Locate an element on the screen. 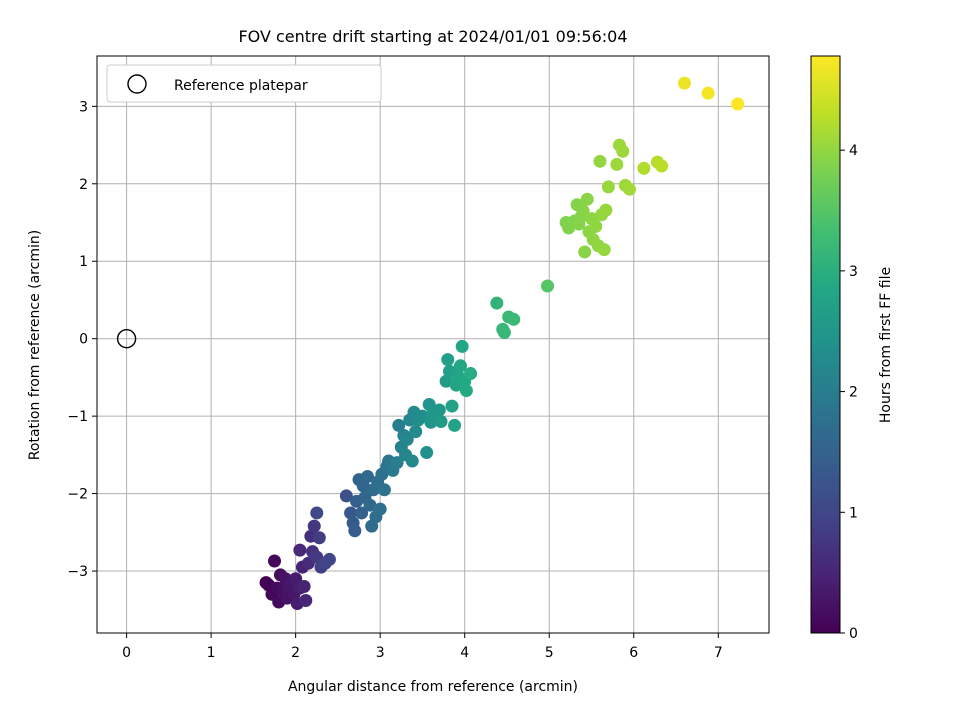  reference-platepar-marker is located at coordinates (126, 338).